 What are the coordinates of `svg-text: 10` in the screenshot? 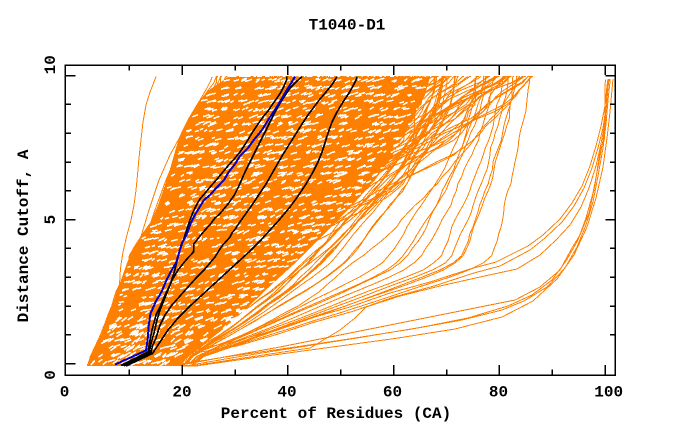 It's located at (51, 64).